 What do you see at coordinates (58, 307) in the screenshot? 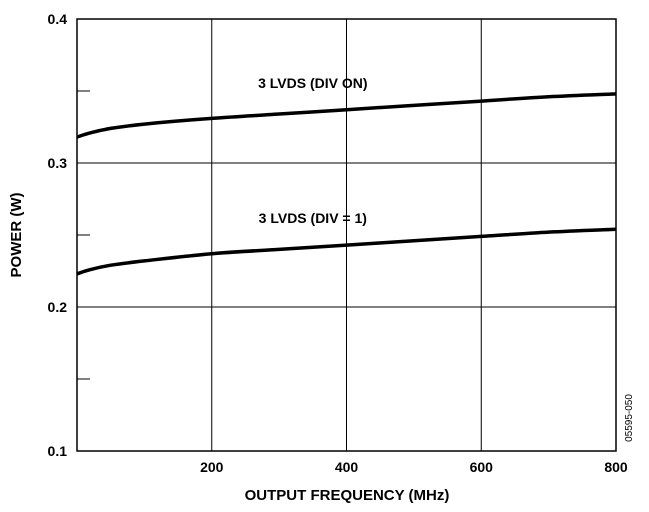
I see `y-tick-label: 0.2` at bounding box center [58, 307].